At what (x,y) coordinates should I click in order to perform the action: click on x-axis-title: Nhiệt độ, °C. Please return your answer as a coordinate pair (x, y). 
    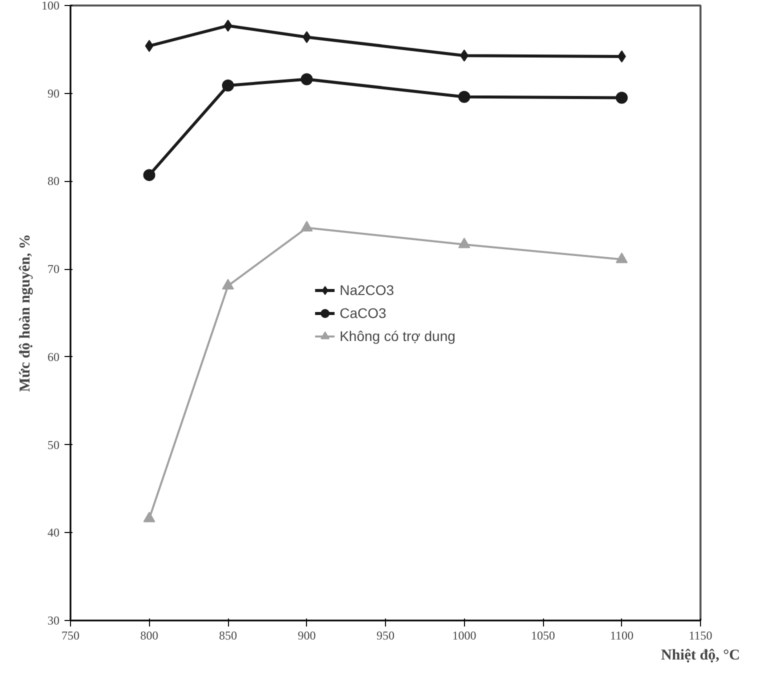
    Looking at the image, I should click on (700, 656).